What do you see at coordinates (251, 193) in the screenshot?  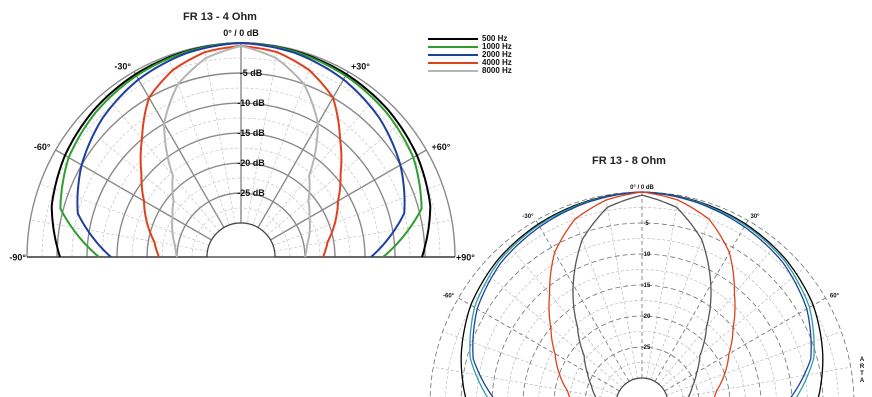 I see `radial-tick-label: -25 dB` at bounding box center [251, 193].